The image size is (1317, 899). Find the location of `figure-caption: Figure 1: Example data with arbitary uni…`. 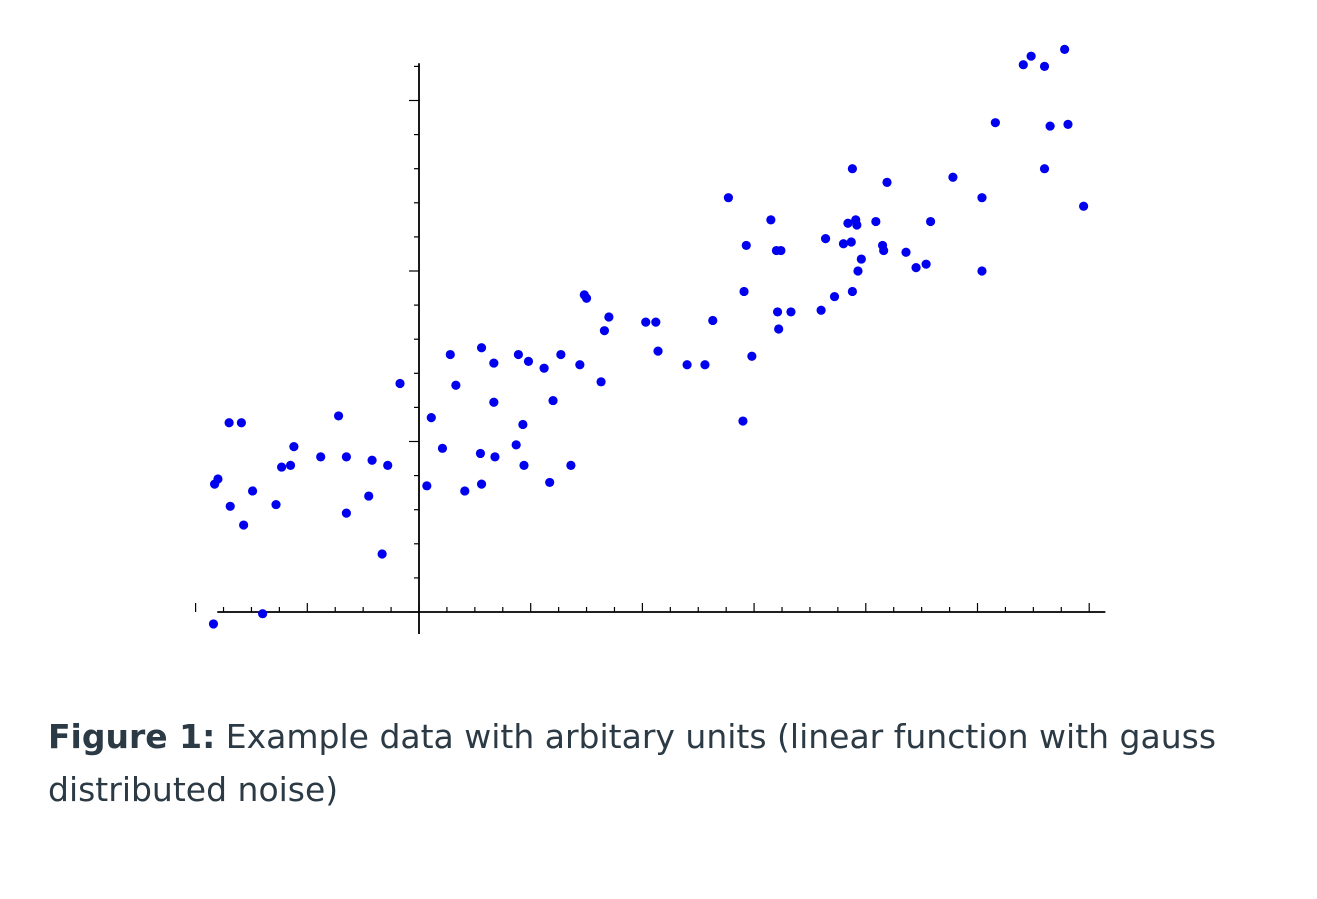

figure-caption: Figure 1: Example data with arbitary uni… is located at coordinates (648, 763).